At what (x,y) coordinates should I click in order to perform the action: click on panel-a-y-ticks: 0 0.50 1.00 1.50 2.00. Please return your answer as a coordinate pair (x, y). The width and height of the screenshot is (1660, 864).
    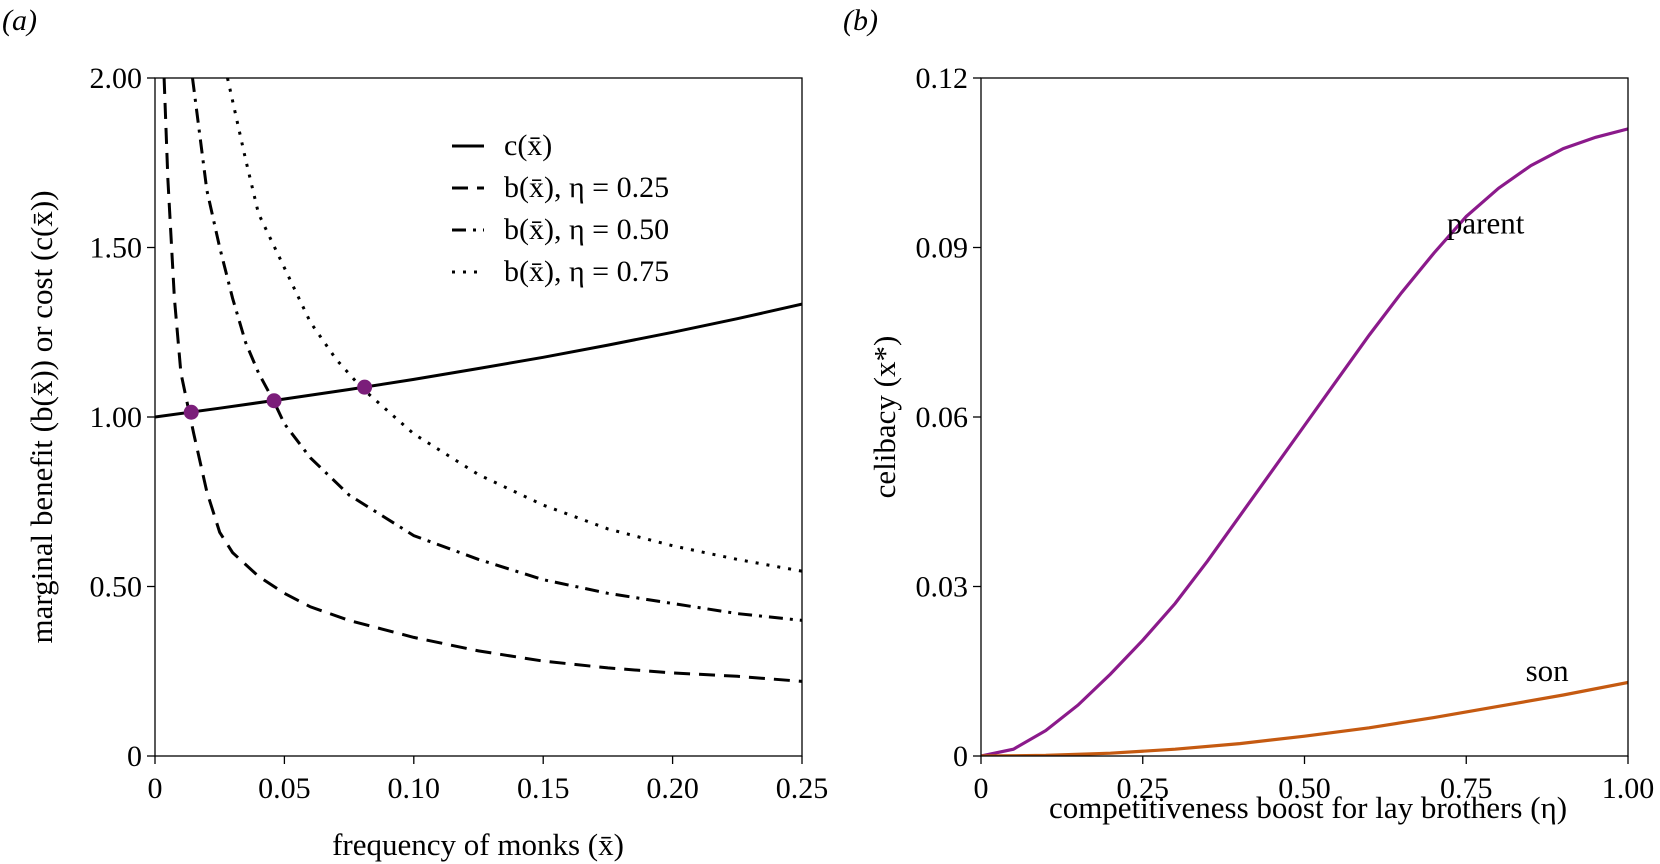
    Looking at the image, I should click on (122, 417).